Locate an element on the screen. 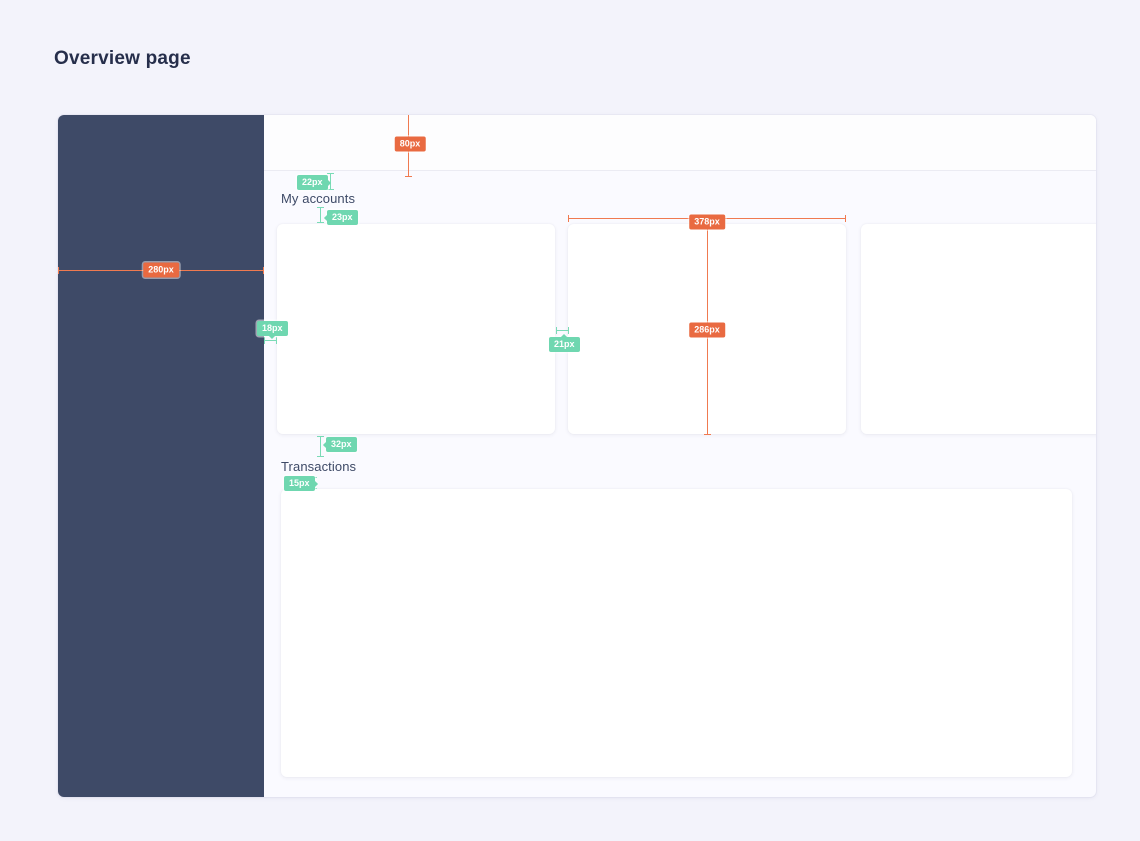 The width and height of the screenshot is (1140, 841). measurement-badge: 15px is located at coordinates (299, 483).